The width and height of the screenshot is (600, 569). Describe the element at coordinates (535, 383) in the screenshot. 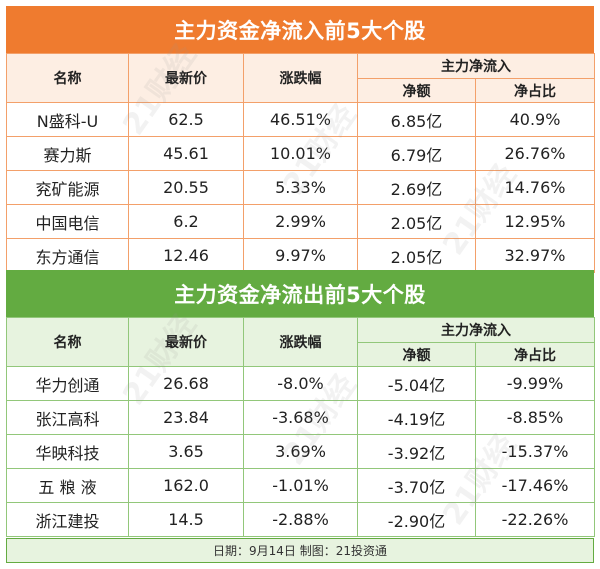

I see `stock-ratio: -9.99%` at that location.